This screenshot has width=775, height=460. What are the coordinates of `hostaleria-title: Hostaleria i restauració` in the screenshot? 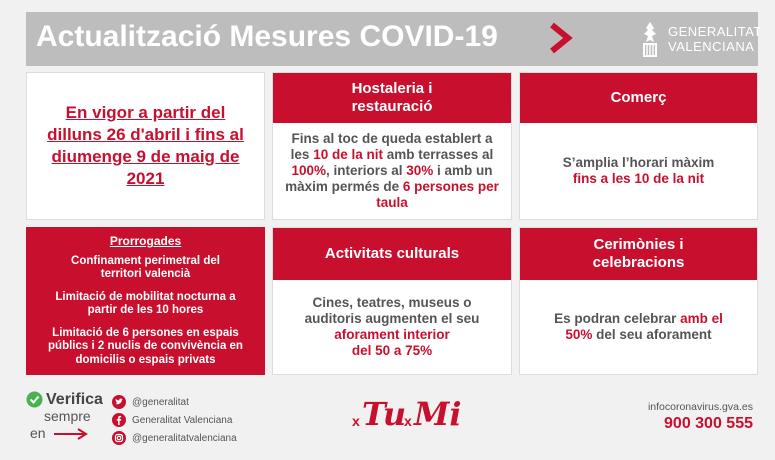 It's located at (392, 98).